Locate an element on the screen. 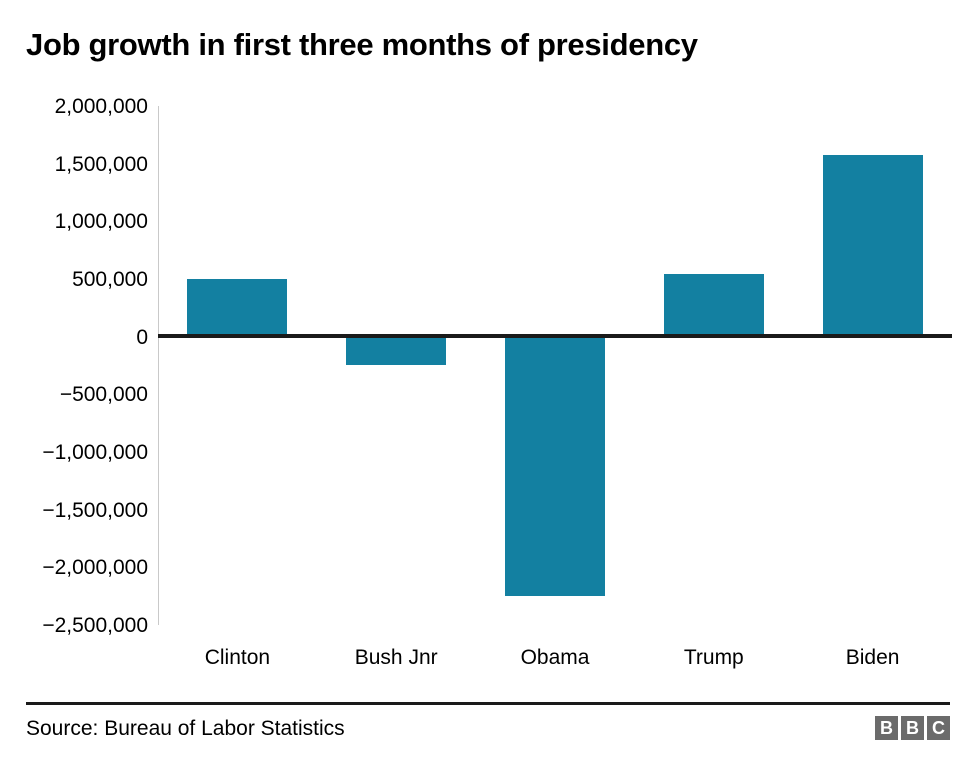 This screenshot has width=976, height=774. bbc-logo-block: C is located at coordinates (938, 728).